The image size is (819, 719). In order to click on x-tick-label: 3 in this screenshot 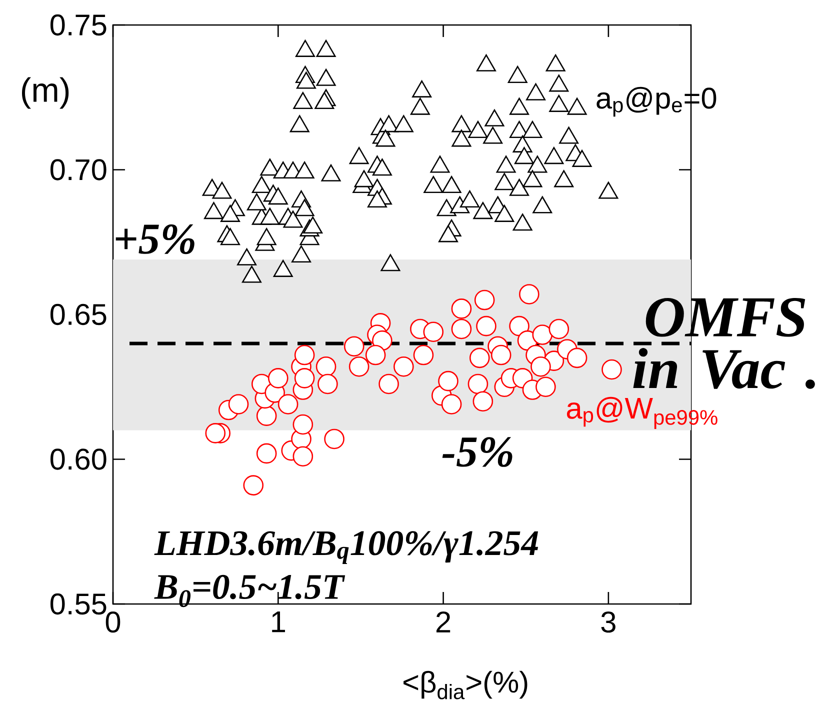, I will do `click(608, 622)`.